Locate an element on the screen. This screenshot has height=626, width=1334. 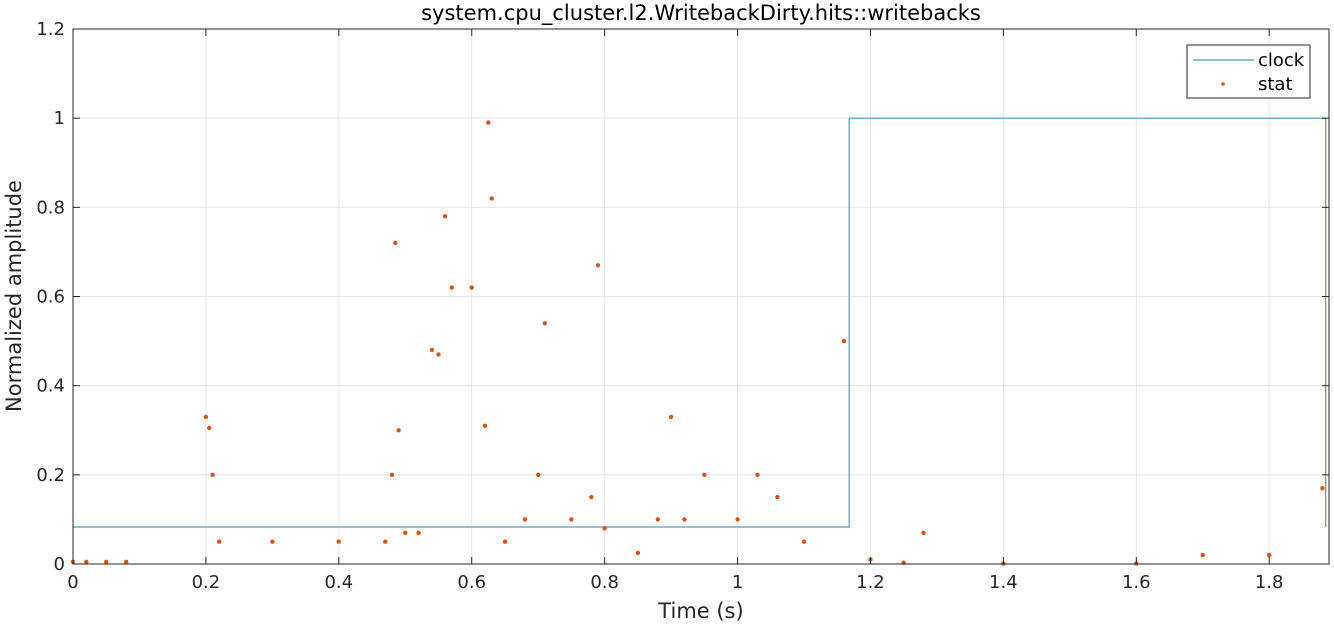
x-tick-label: 0.8 is located at coordinates (604, 582).